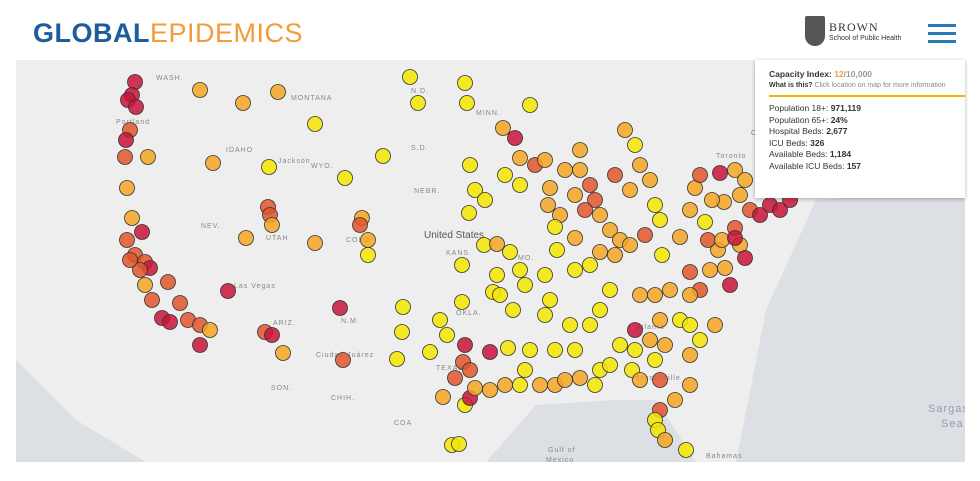 This screenshot has width=980, height=481. I want to click on help-link: What is this?, so click(791, 85).